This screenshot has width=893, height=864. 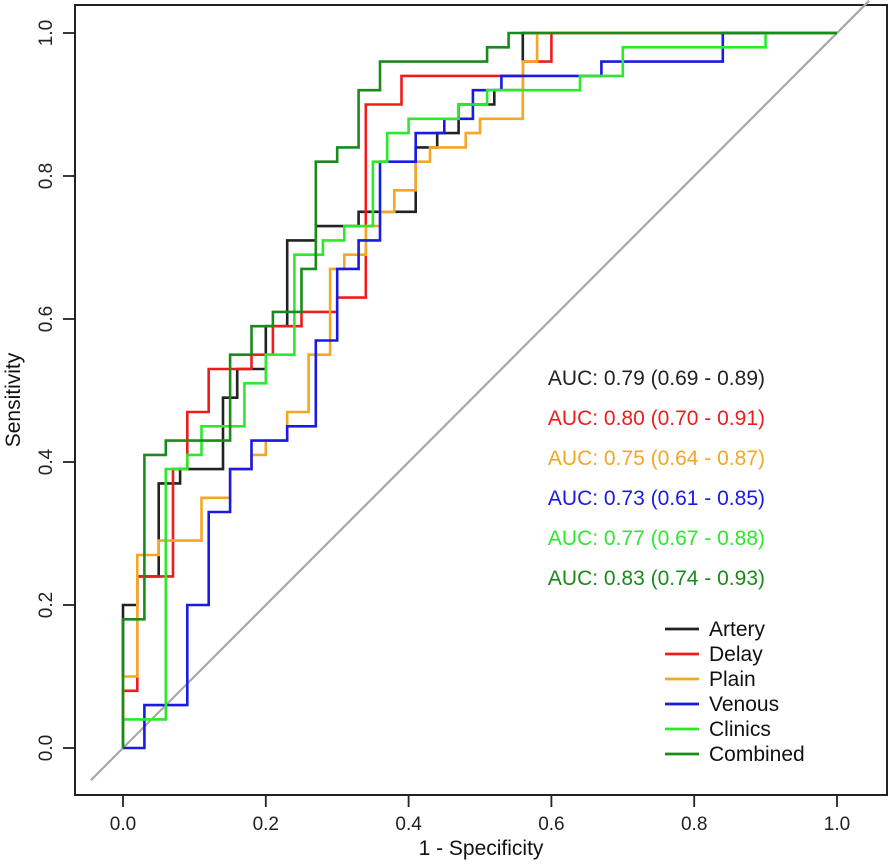 I want to click on auc-label: AUC: 0.77 (0.67 - 0.88), so click(x=656, y=538).